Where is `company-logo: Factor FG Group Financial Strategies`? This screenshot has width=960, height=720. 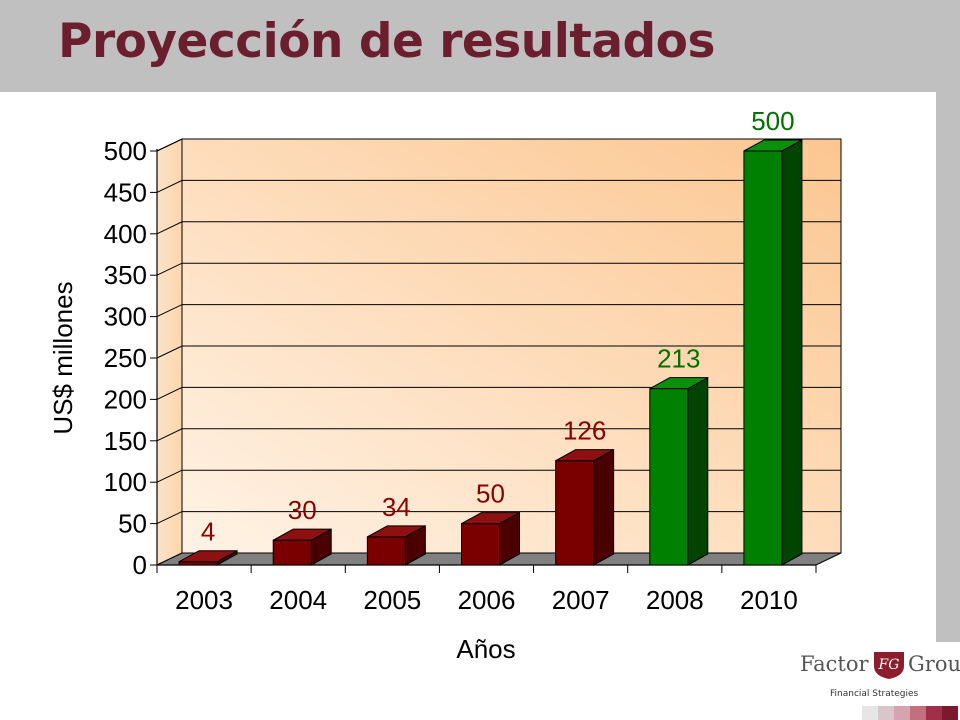 company-logo: Factor FG Group Financial Strategies is located at coordinates (880, 679).